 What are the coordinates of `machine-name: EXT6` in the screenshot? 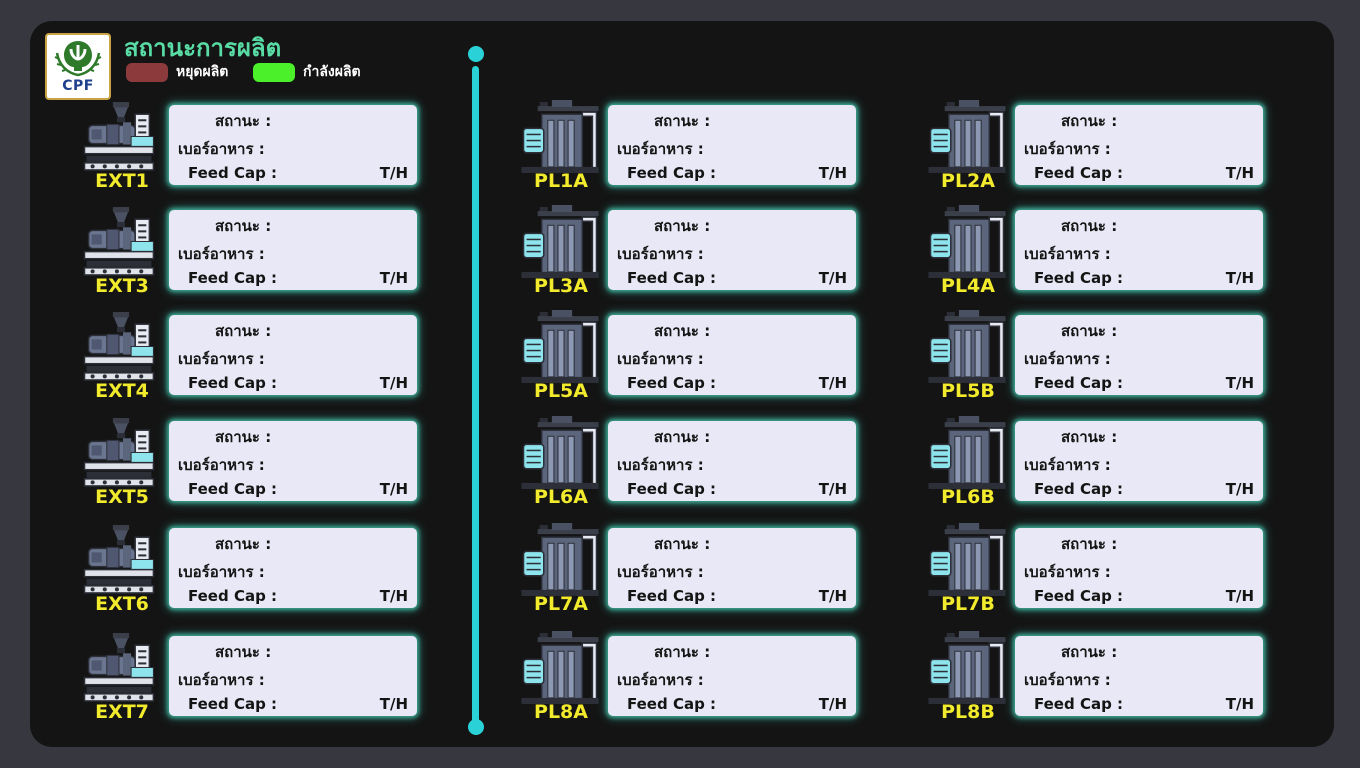 It's located at (122, 604).